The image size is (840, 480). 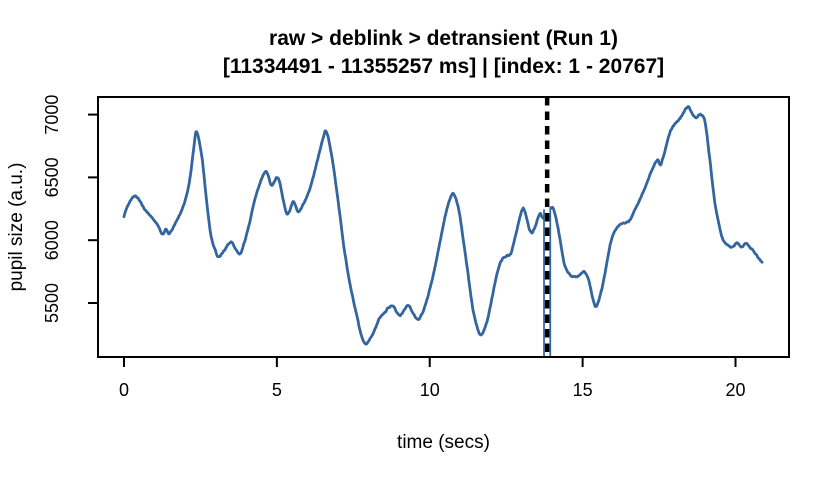 I want to click on y-tick-label: 7000, so click(x=52, y=115).